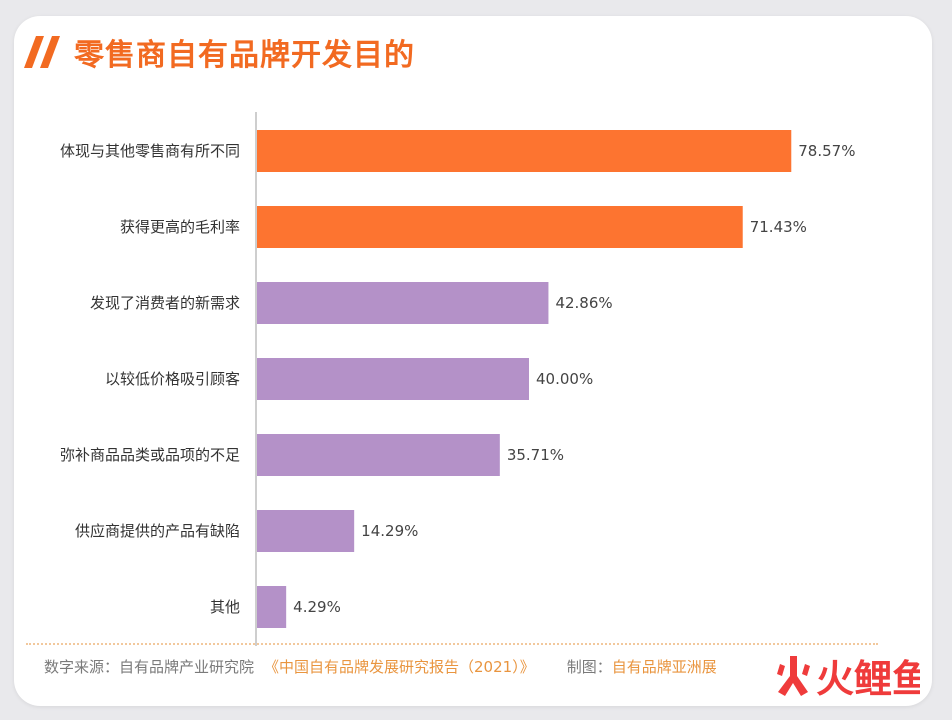  What do you see at coordinates (535, 455) in the screenshot?
I see `value-label: 35.71%` at bounding box center [535, 455].